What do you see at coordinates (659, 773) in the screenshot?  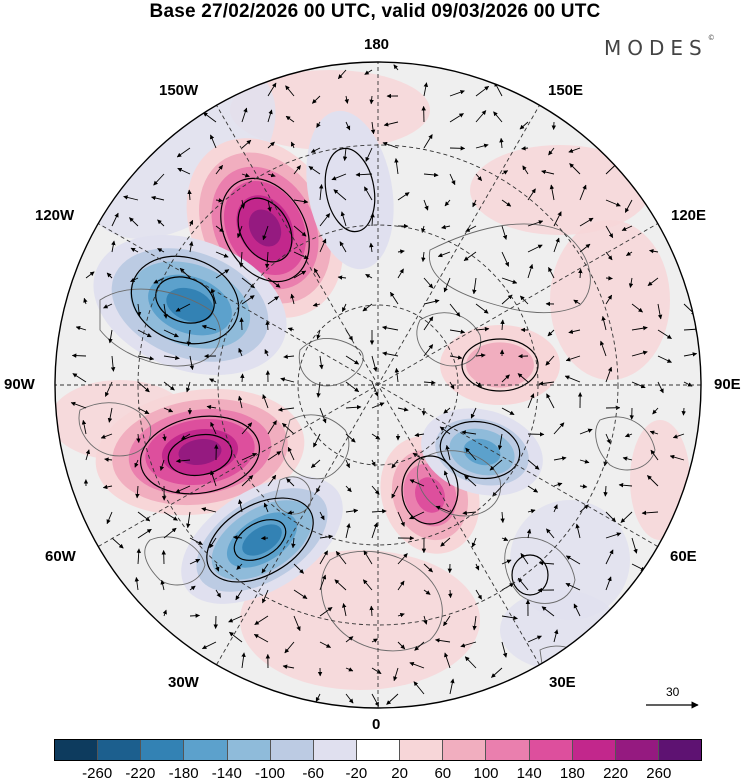 I see `colorbar-tick-label: 260` at bounding box center [659, 773].